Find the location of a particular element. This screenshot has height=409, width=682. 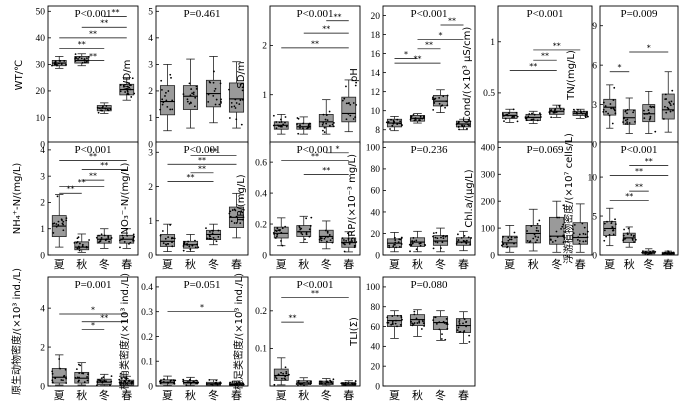

y-tick-label: 0.4 is located at coordinates (261, 194).